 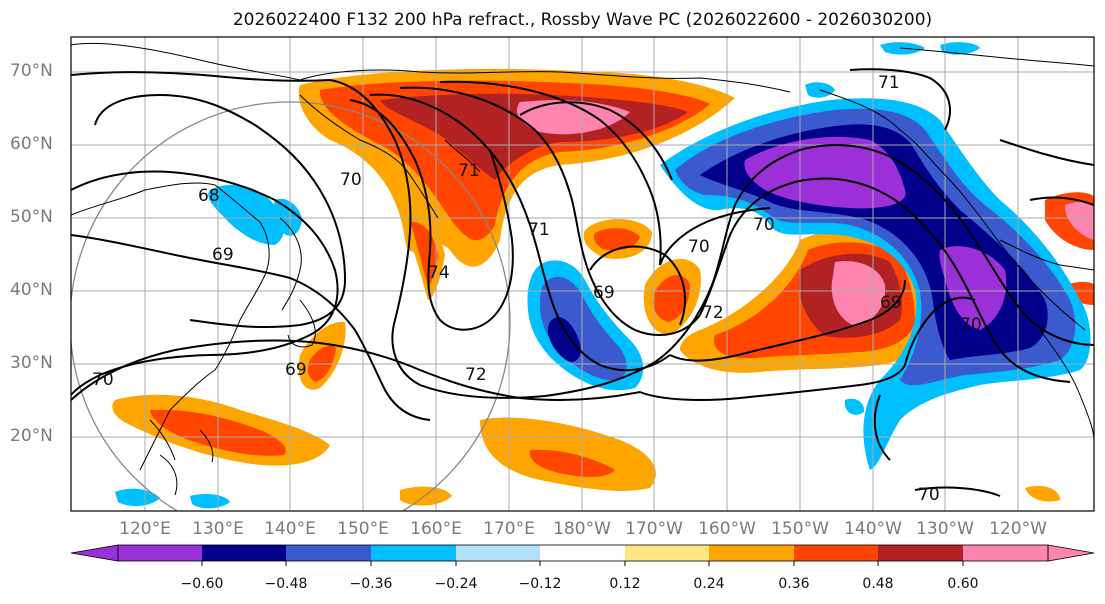 I want to click on colorbar-tick-label: 0.60, so click(x=963, y=584).